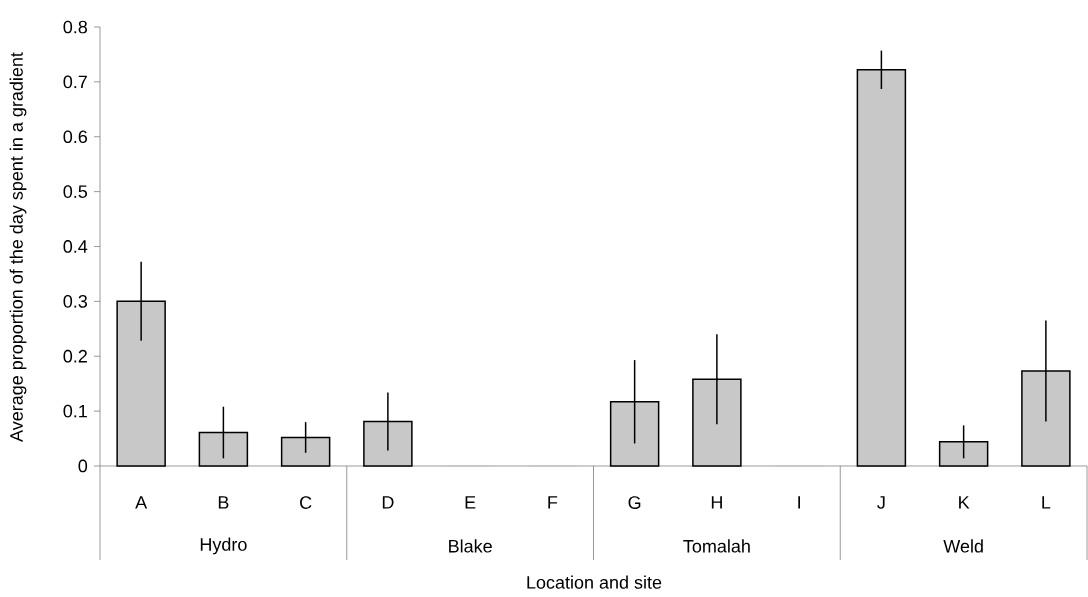 The width and height of the screenshot is (1088, 597). I want to click on y-tick-label: 0.1, so click(75, 411).